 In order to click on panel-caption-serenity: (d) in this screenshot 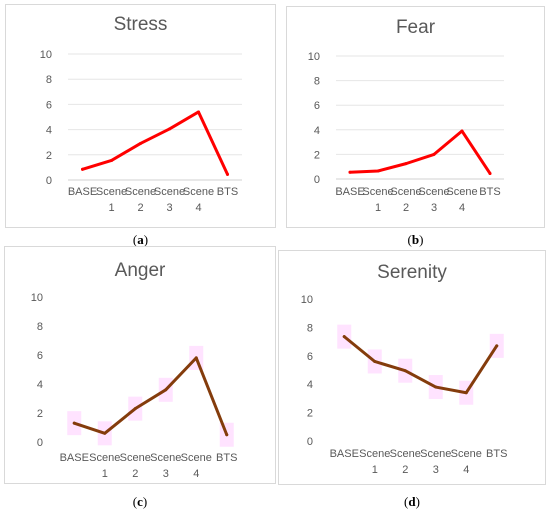, I will do `click(412, 501)`.